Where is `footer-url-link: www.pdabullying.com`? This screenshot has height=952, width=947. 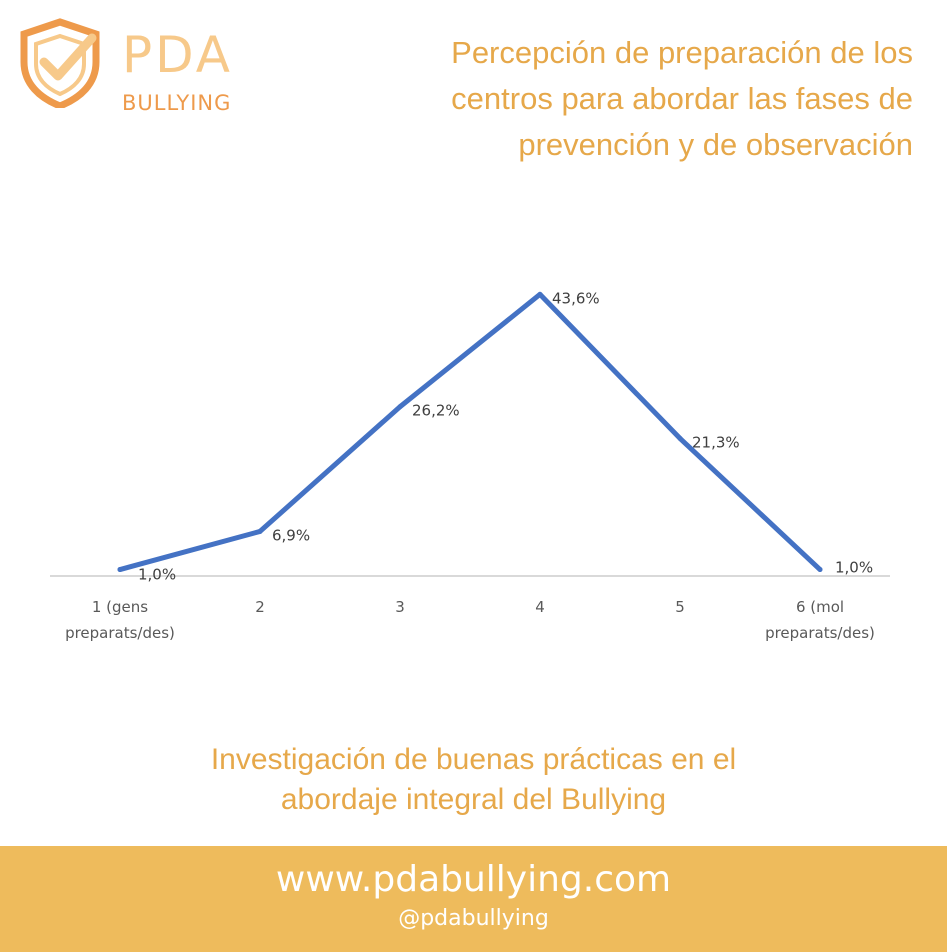 footer-url-link: www.pdabullying.com is located at coordinates (473, 879).